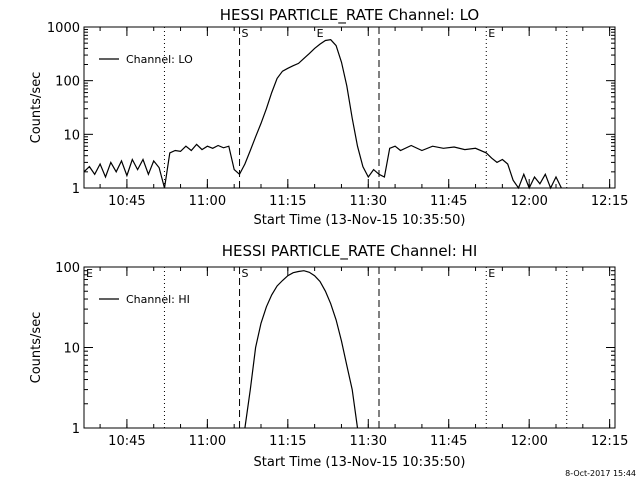 This screenshot has height=480, width=640. Describe the element at coordinates (159, 59) in the screenshot. I see `legend-label: Channel: LO` at that location.